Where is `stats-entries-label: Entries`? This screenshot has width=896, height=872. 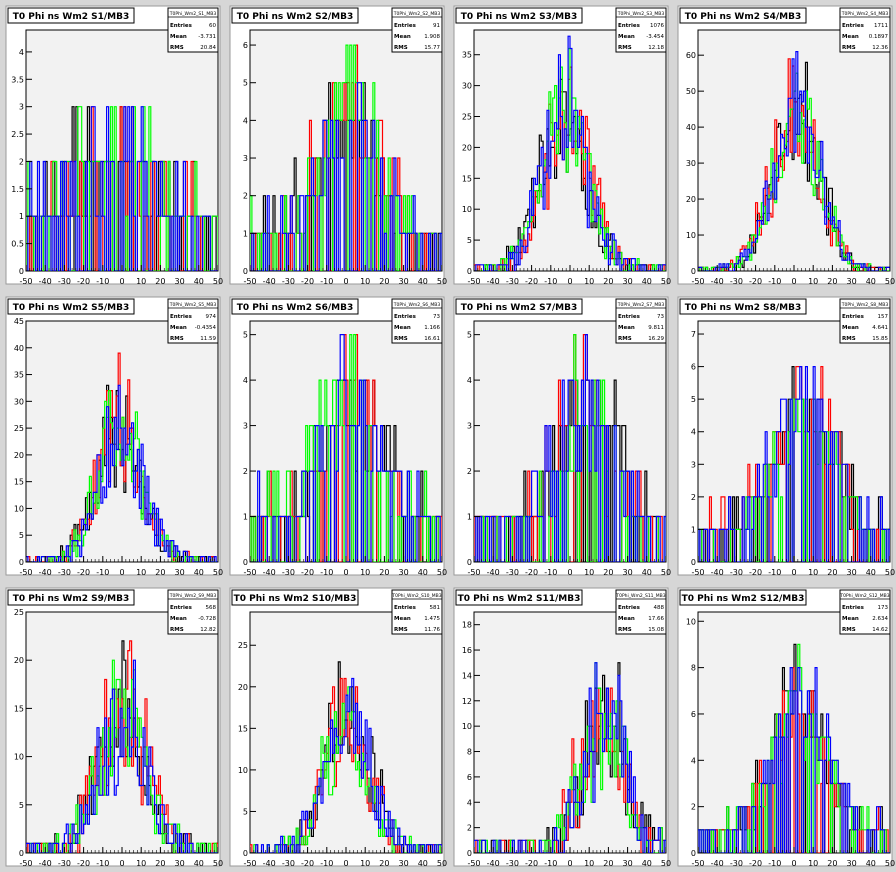 stats-entries-label: Entries is located at coordinates (853, 317).